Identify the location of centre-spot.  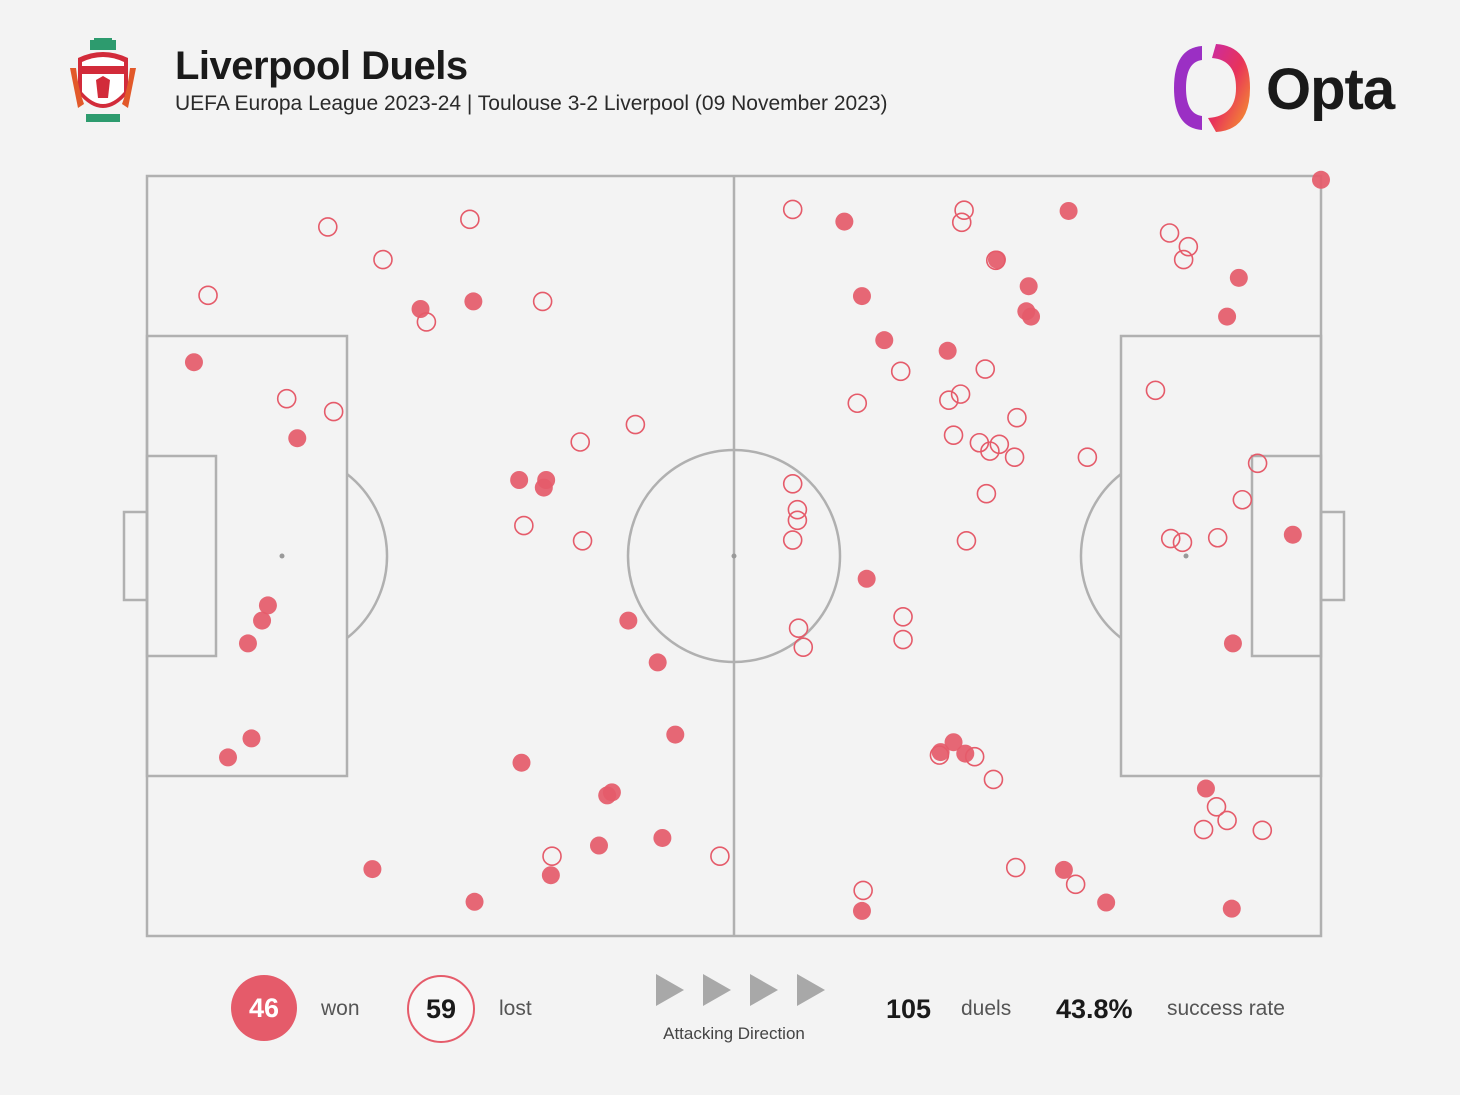
(734, 556).